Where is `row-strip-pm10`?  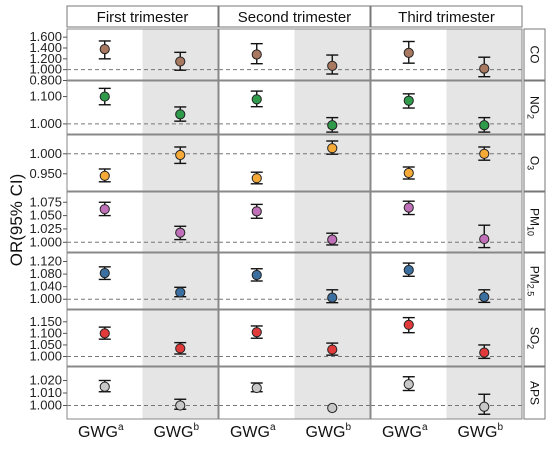 row-strip-pm10 is located at coordinates (534, 222).